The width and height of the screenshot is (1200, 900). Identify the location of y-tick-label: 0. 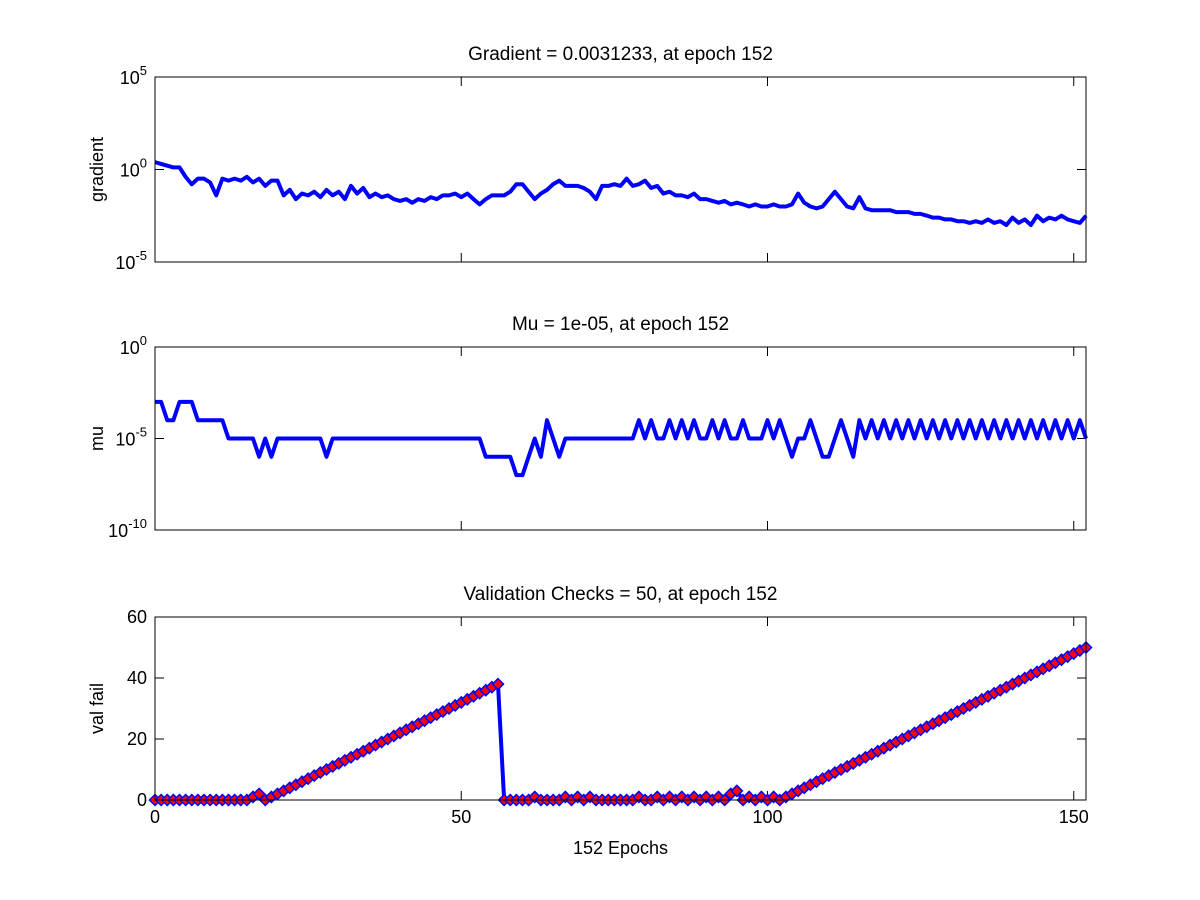
(142, 800).